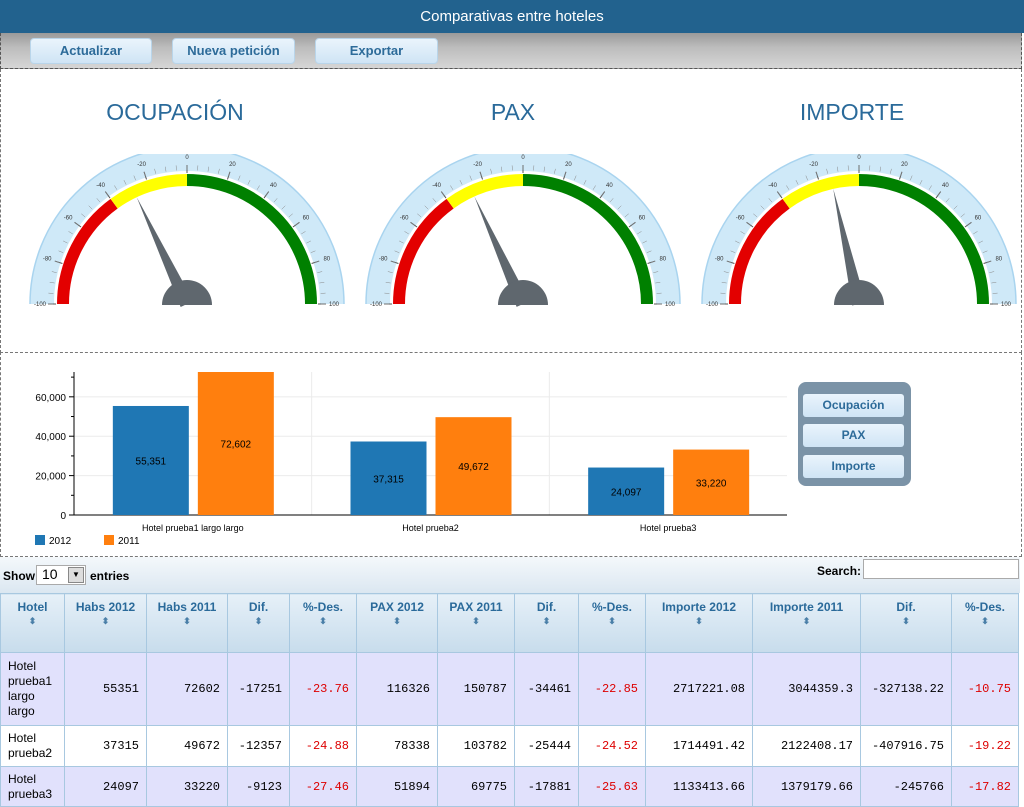  What do you see at coordinates (326, 260) in the screenshot?
I see `gauge-tick-label: 80` at bounding box center [326, 260].